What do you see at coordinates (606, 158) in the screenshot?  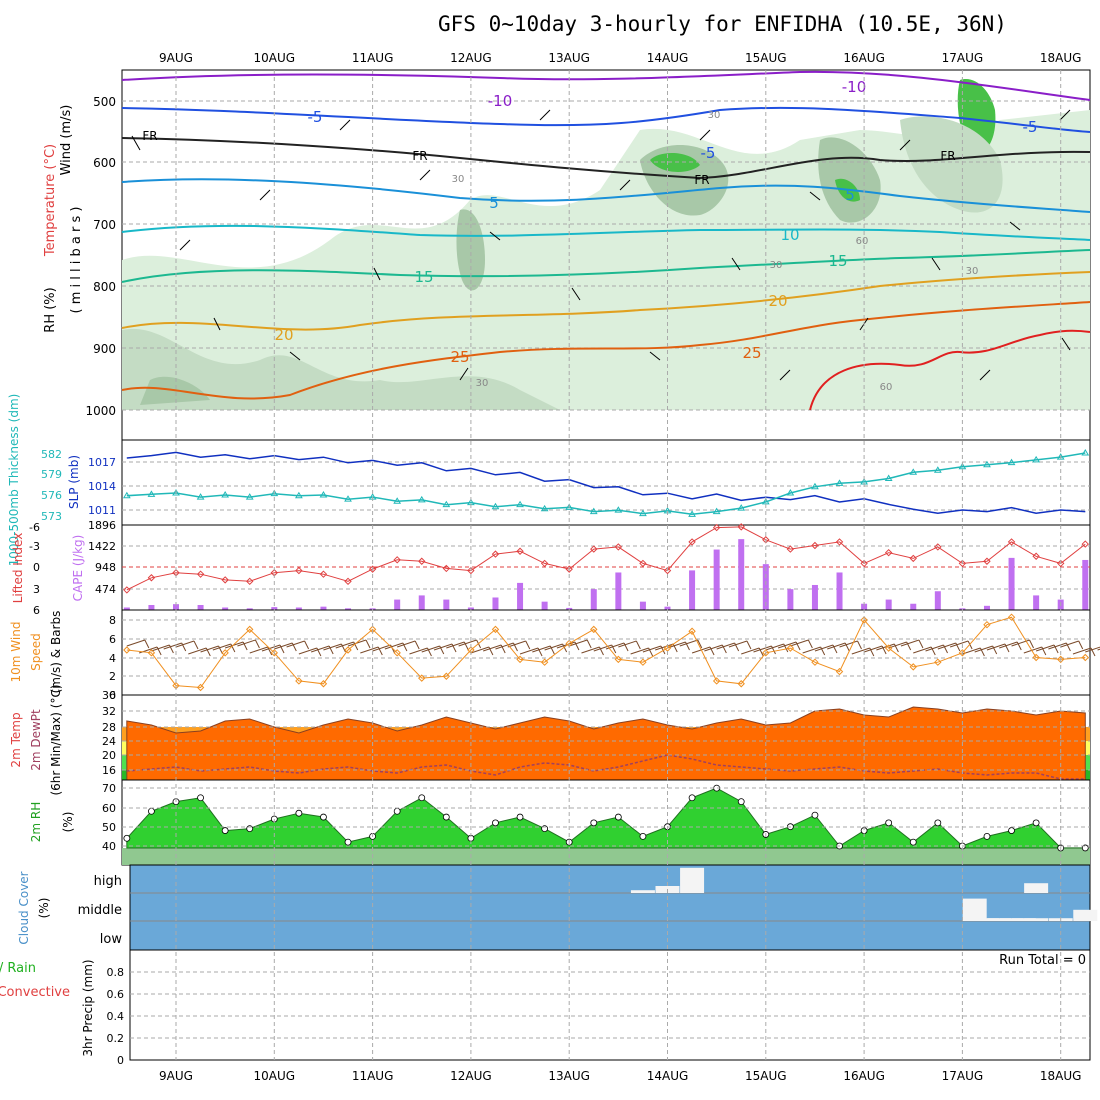 I see `contour-freezing` at bounding box center [606, 158].